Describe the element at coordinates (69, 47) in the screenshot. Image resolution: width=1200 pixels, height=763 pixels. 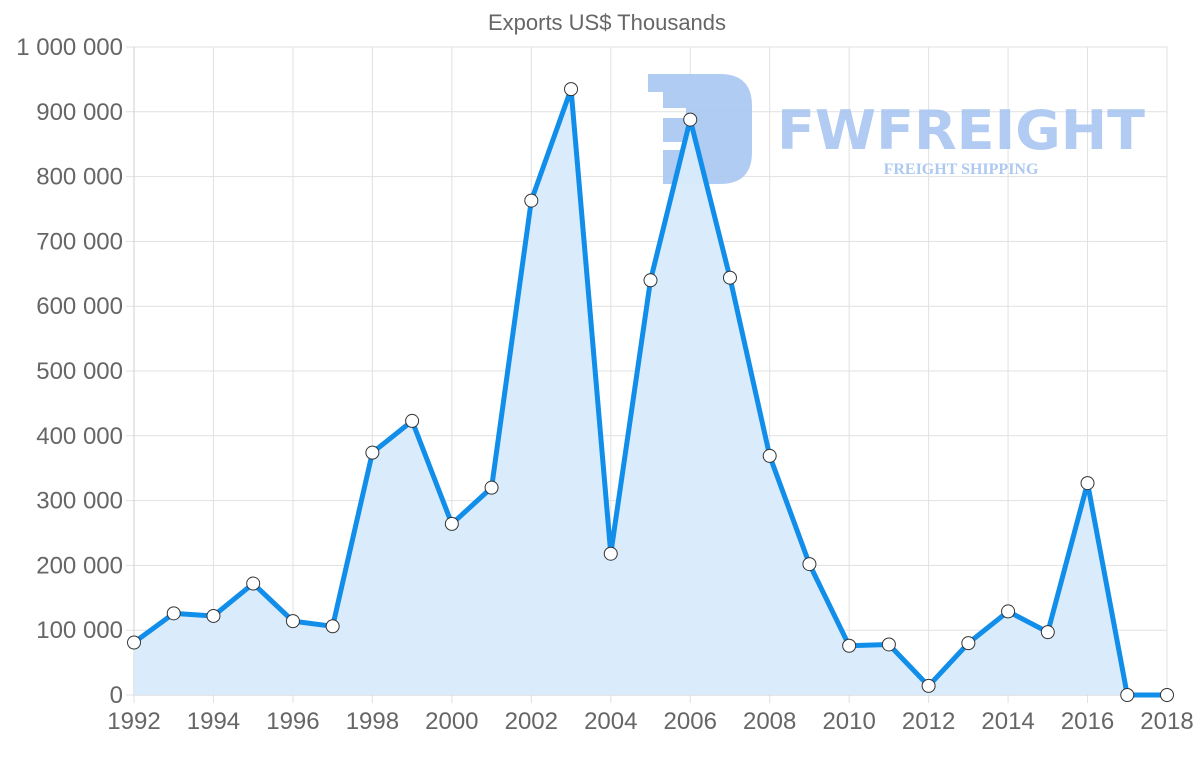
I see `y-tick-label: 1 000 000` at that location.